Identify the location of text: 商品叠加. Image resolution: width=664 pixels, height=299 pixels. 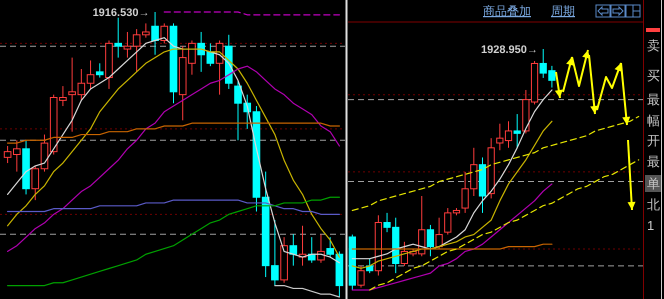
(507, 11).